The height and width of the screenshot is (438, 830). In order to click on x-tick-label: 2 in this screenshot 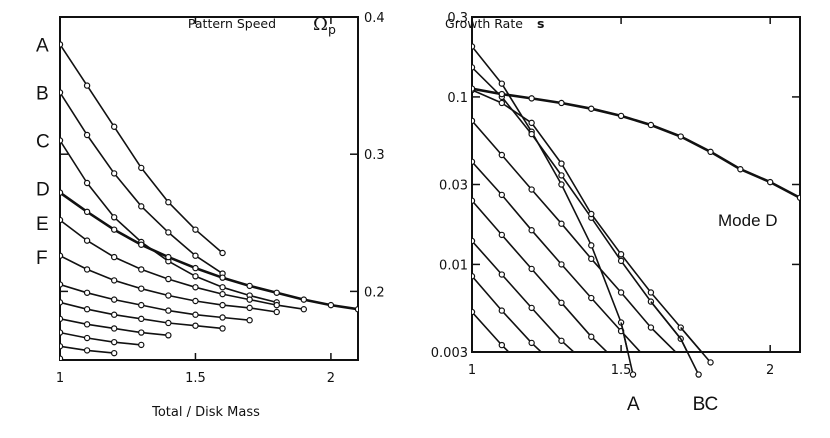, I will do `click(770, 370)`.